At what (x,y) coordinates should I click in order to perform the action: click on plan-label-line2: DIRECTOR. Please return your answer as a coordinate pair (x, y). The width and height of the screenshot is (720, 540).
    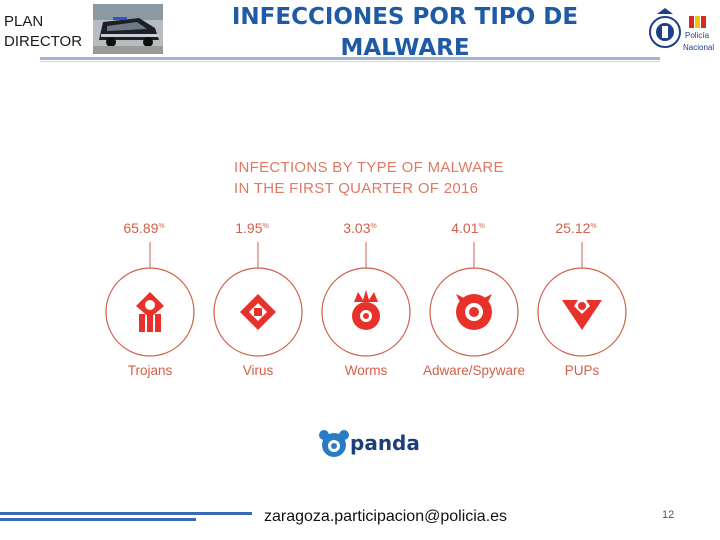
    Looking at the image, I should click on (43, 41).